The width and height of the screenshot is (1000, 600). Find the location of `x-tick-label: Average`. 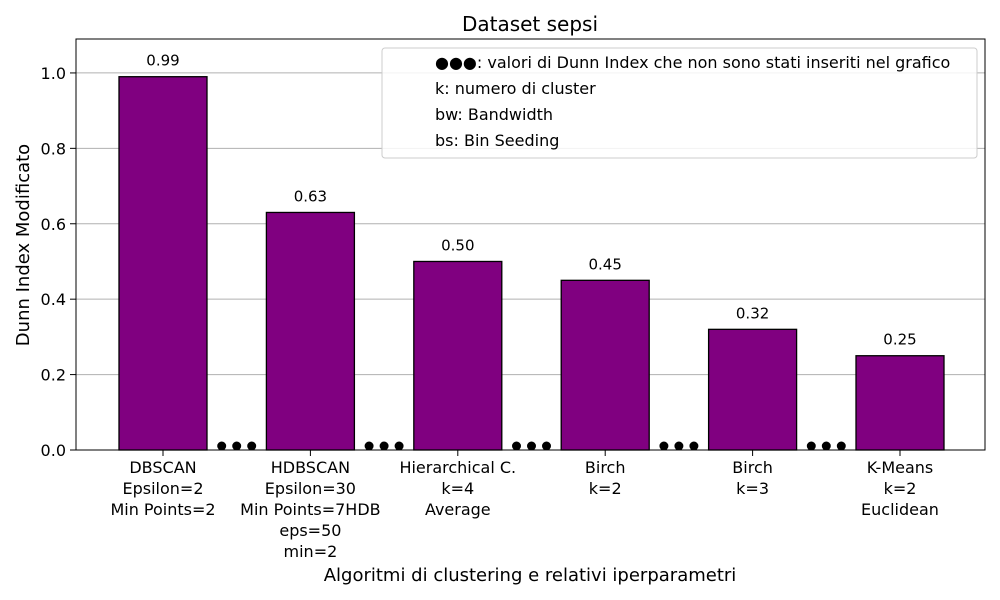

x-tick-label: Average is located at coordinates (458, 509).